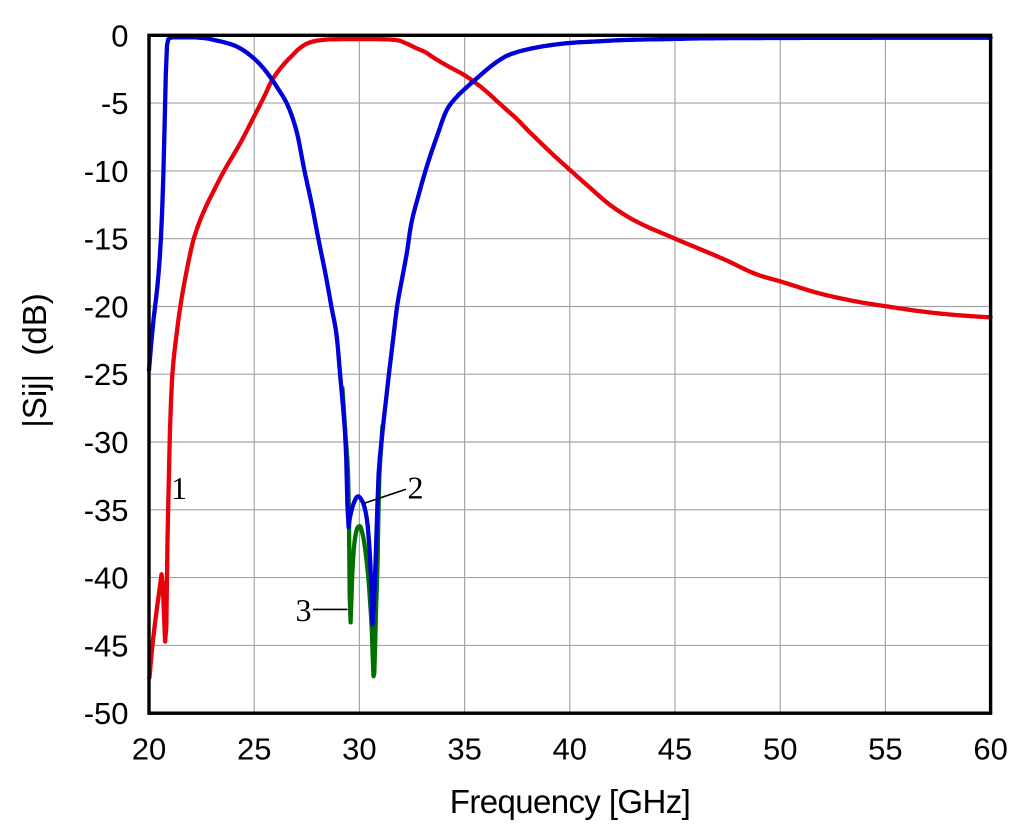 Image resolution: width=1024 pixels, height=838 pixels. I want to click on svg-text: 60, so click(990, 749).